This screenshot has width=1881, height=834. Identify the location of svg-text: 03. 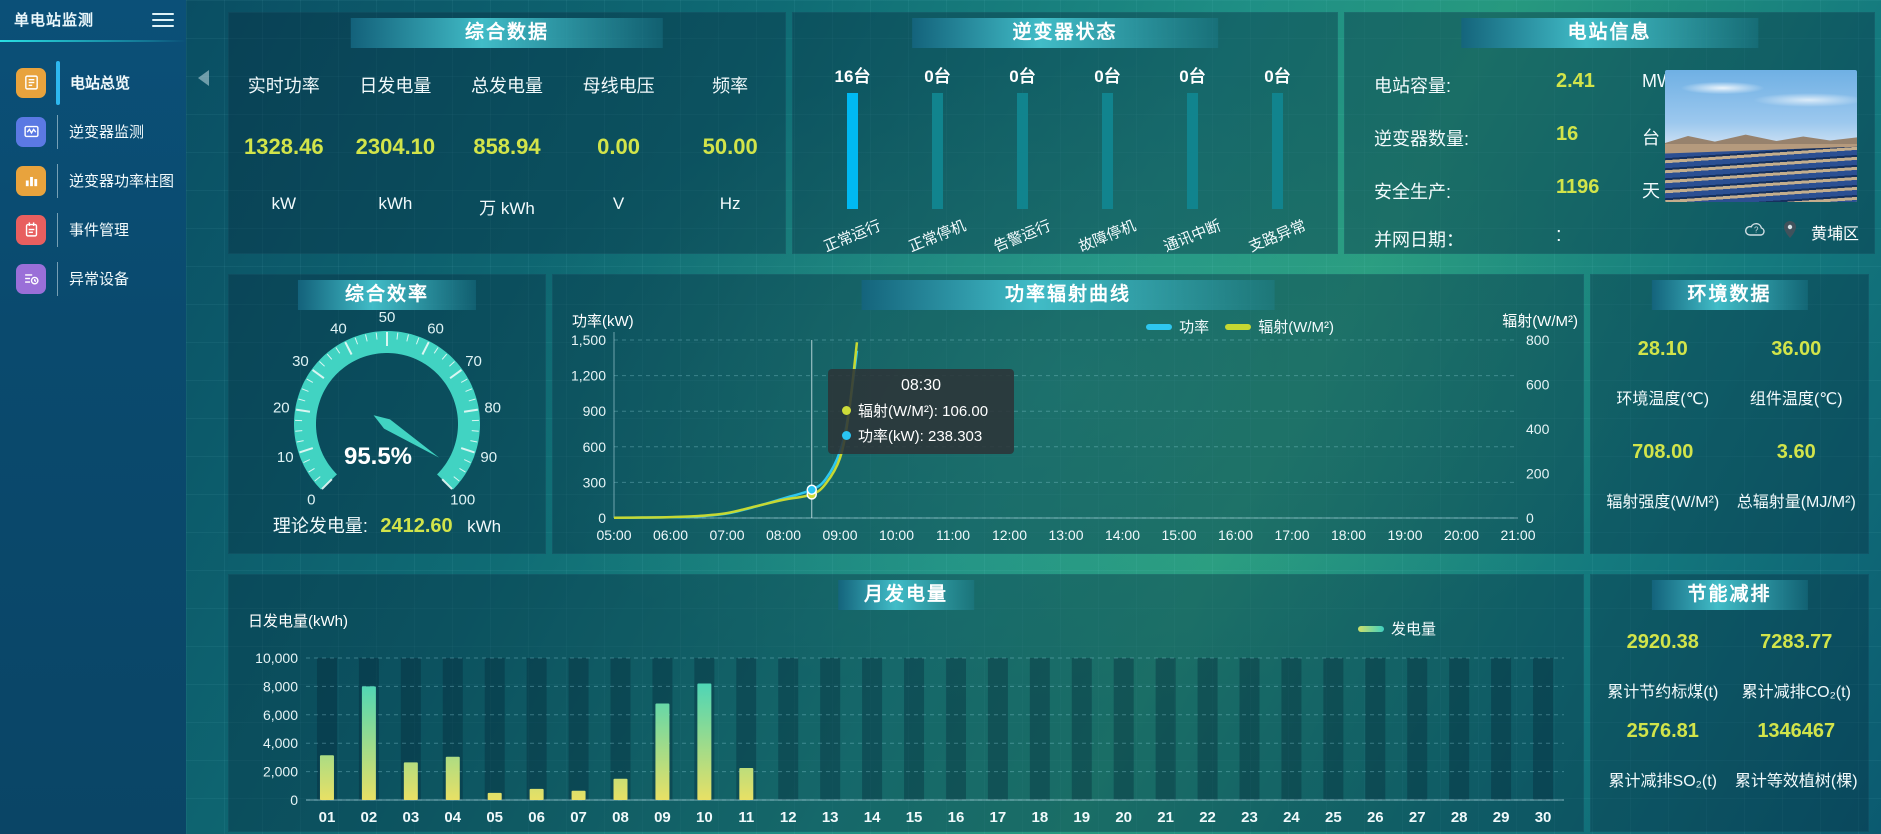
(410, 817).